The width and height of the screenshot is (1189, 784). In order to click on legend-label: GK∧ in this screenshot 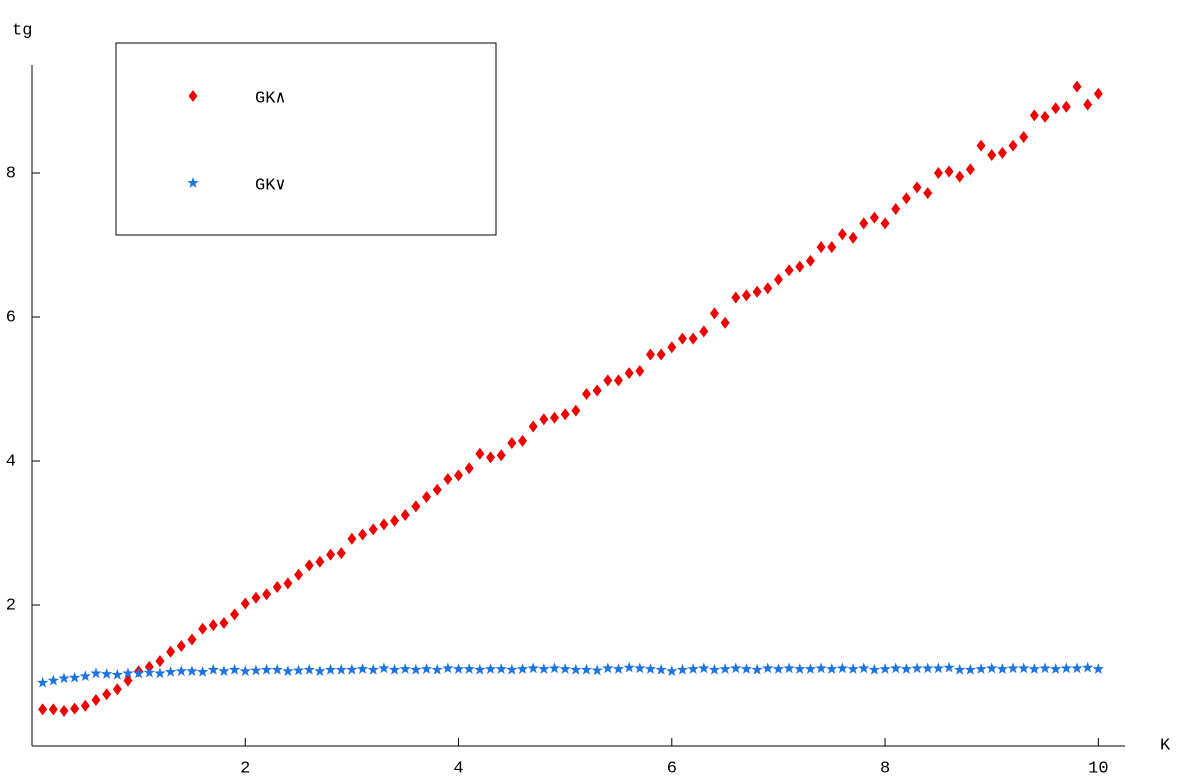, I will do `click(270, 98)`.